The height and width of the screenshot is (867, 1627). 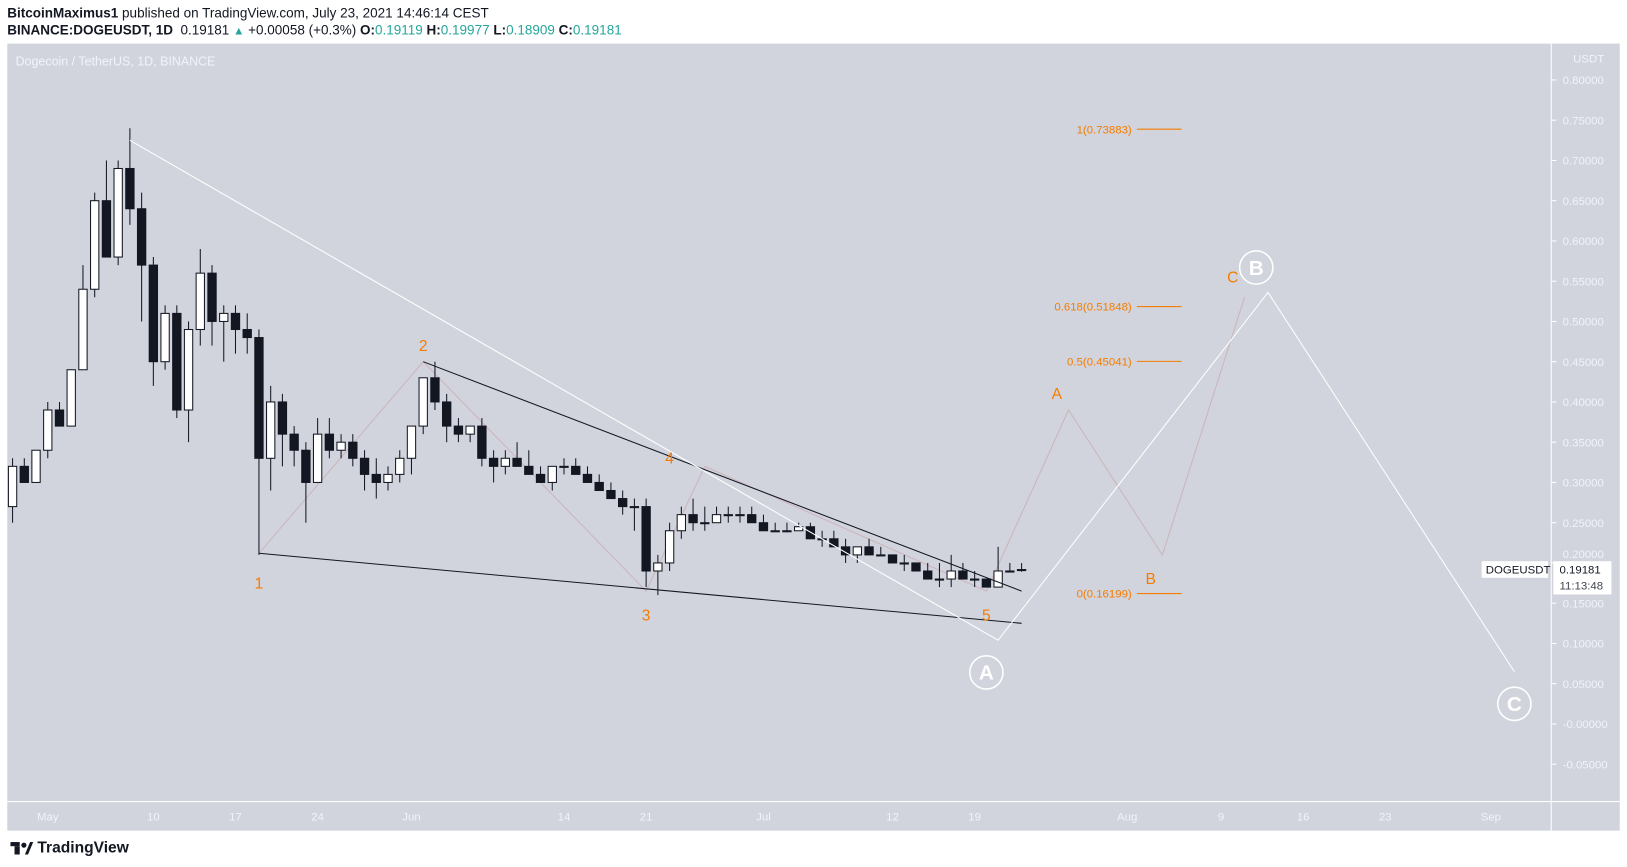 I want to click on fib-level-label: 0(0.16199), so click(x=1104, y=595).